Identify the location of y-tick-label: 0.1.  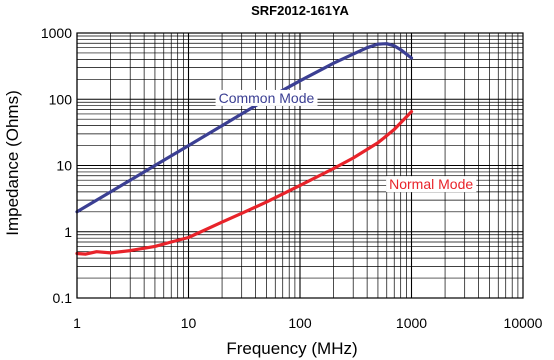
(63, 298).